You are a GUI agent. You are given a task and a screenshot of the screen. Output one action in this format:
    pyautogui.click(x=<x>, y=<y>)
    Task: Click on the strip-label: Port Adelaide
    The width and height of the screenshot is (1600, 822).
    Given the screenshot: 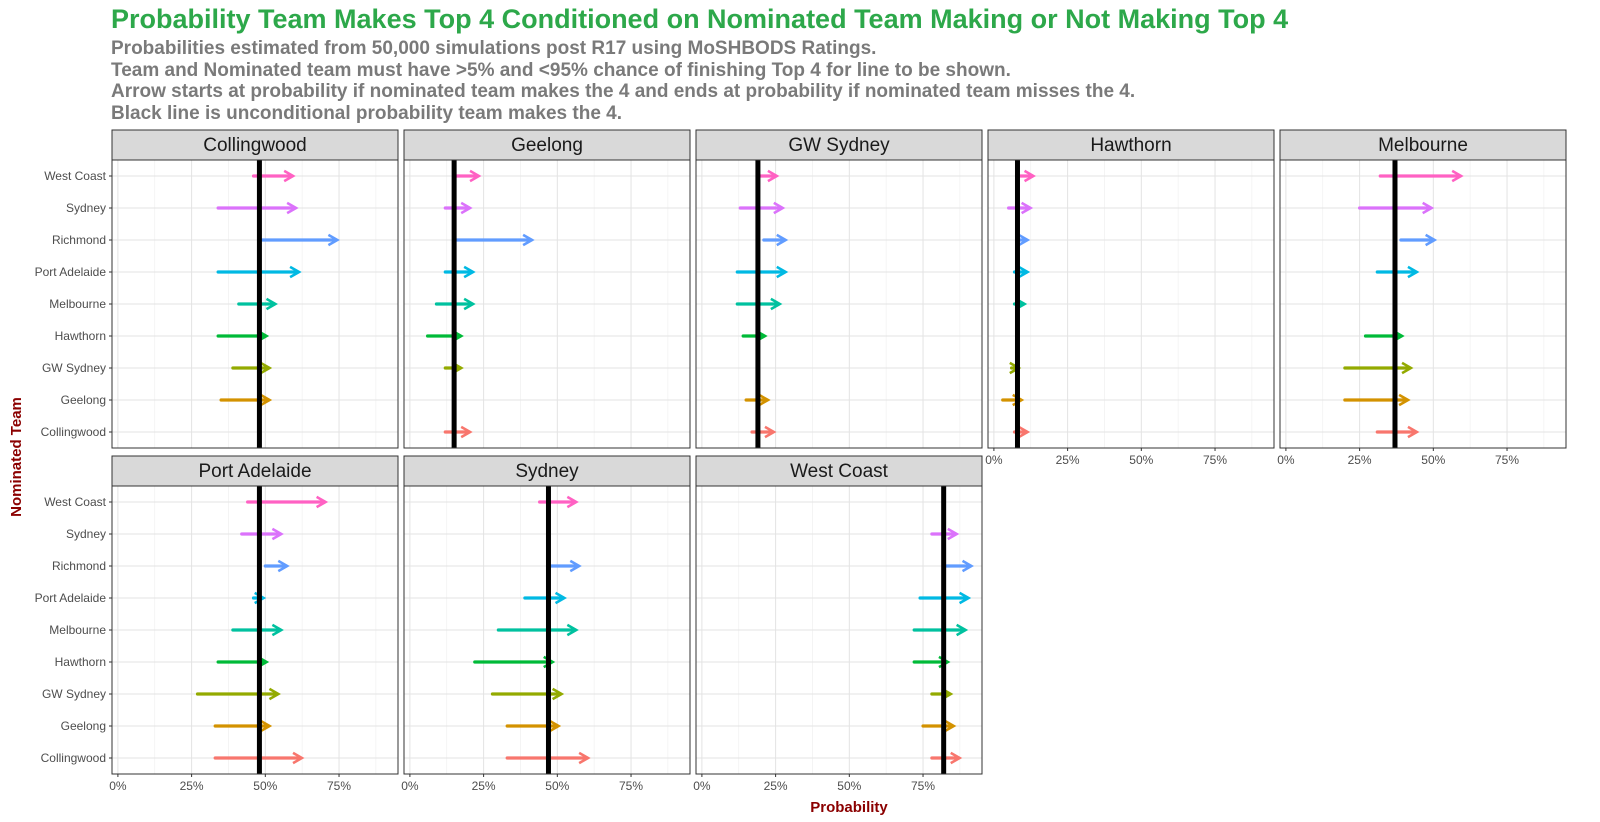 What is the action you would take?
    pyautogui.click(x=254, y=471)
    